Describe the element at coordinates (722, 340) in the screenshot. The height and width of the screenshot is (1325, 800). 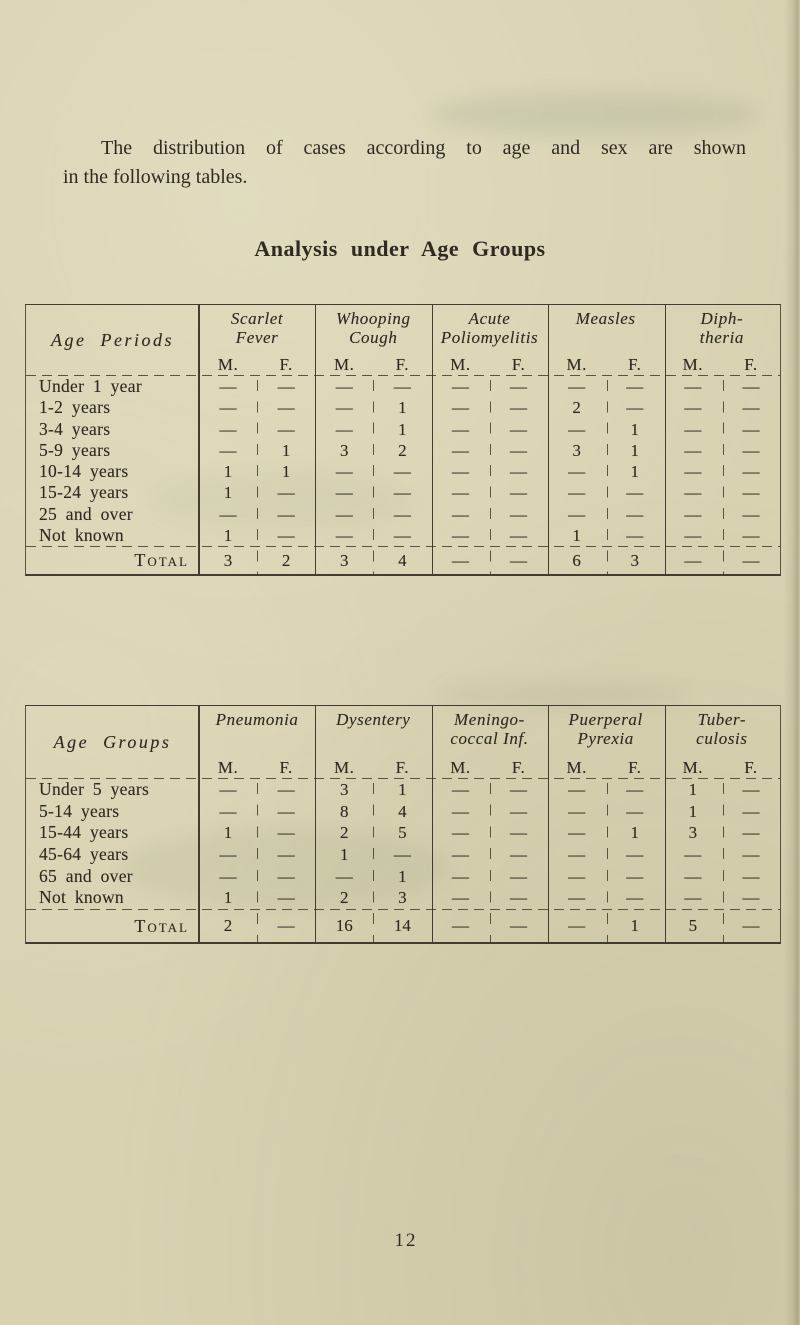
I see `column-group-header: Diph-theria M. F.` at that location.